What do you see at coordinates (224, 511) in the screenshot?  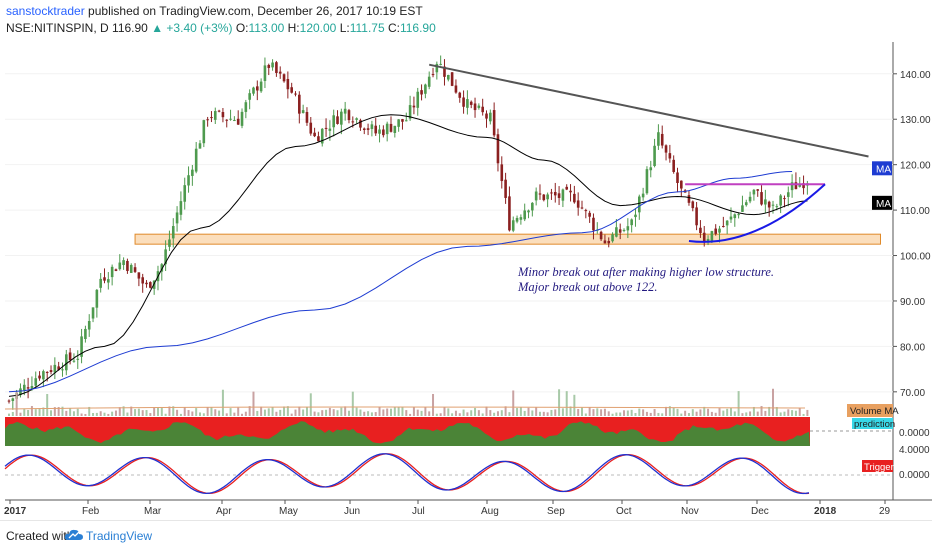 I see `time-tick-label: Apr` at bounding box center [224, 511].